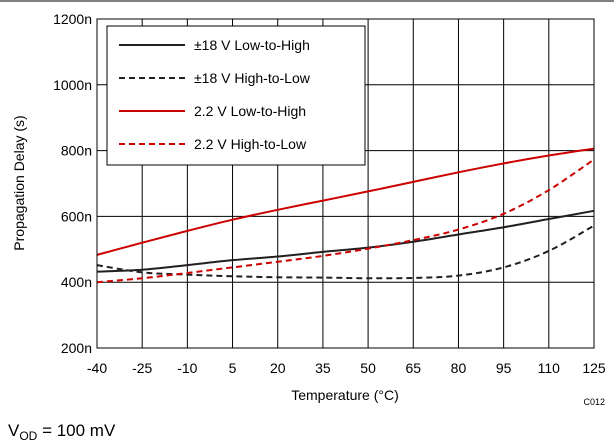 This screenshot has width=614, height=441. I want to click on condition-note: VOD = 100 mV, so click(62, 431).